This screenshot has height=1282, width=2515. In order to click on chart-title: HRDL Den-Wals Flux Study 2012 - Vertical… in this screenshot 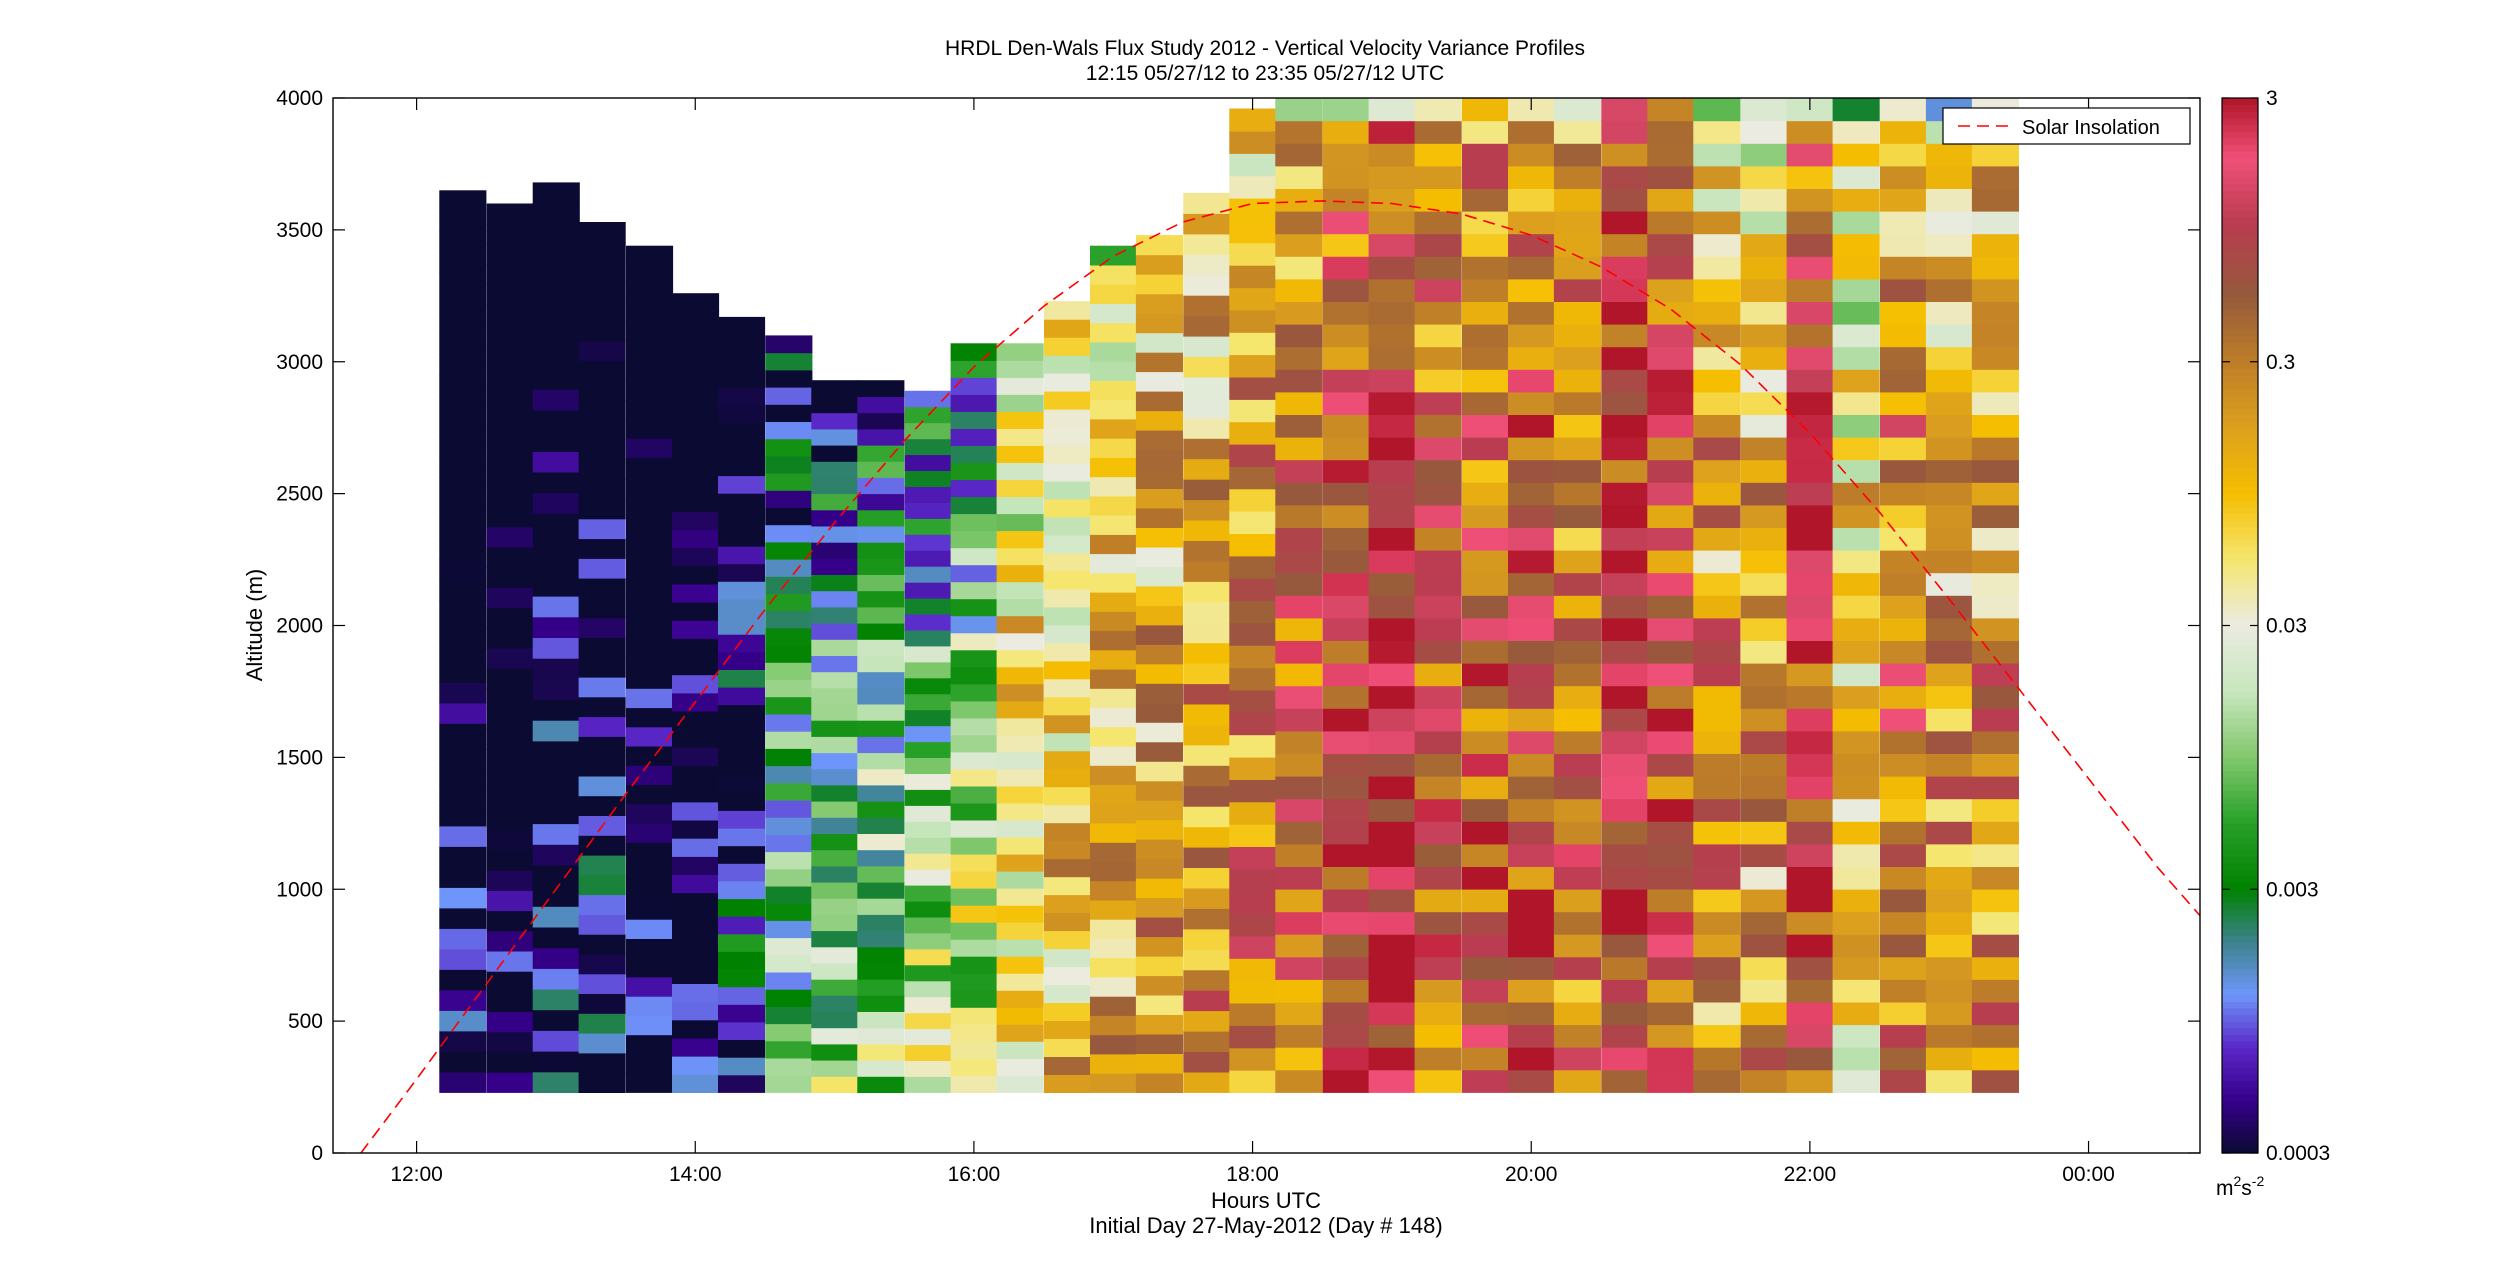, I will do `click(1265, 48)`.